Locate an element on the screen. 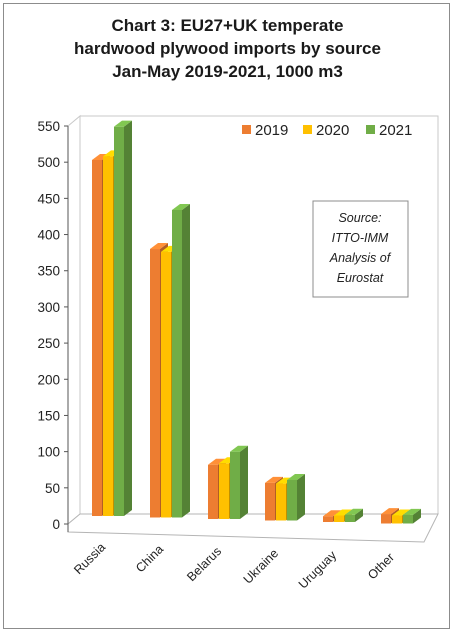 This screenshot has width=455, height=634. bar-belarus-2019 is located at coordinates (213, 491).